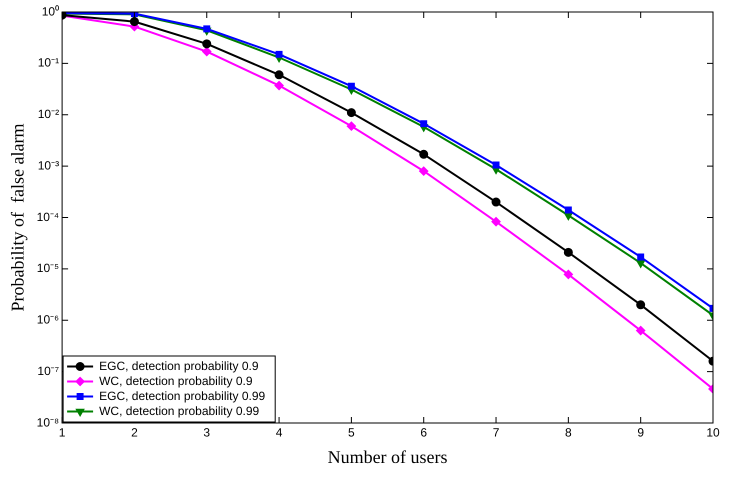 Image resolution: width=733 pixels, height=477 pixels. What do you see at coordinates (49, 114) in the screenshot?
I see `y-tick-label: 10⁻²` at bounding box center [49, 114].